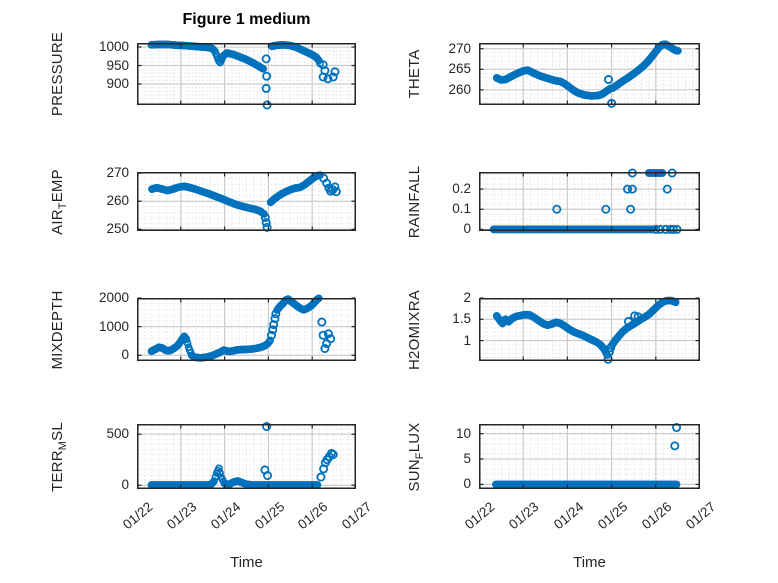 This screenshot has width=778, height=583. Describe the element at coordinates (57, 74) in the screenshot. I see `ylabel-text: PRESSURE` at that location.